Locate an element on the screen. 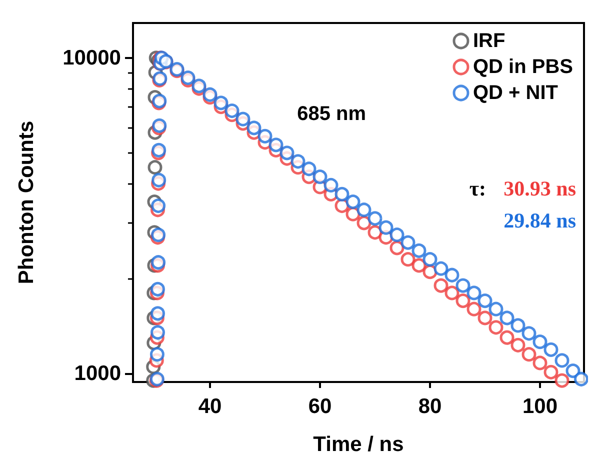  x-axis-title: Time / ns is located at coordinates (358, 444).